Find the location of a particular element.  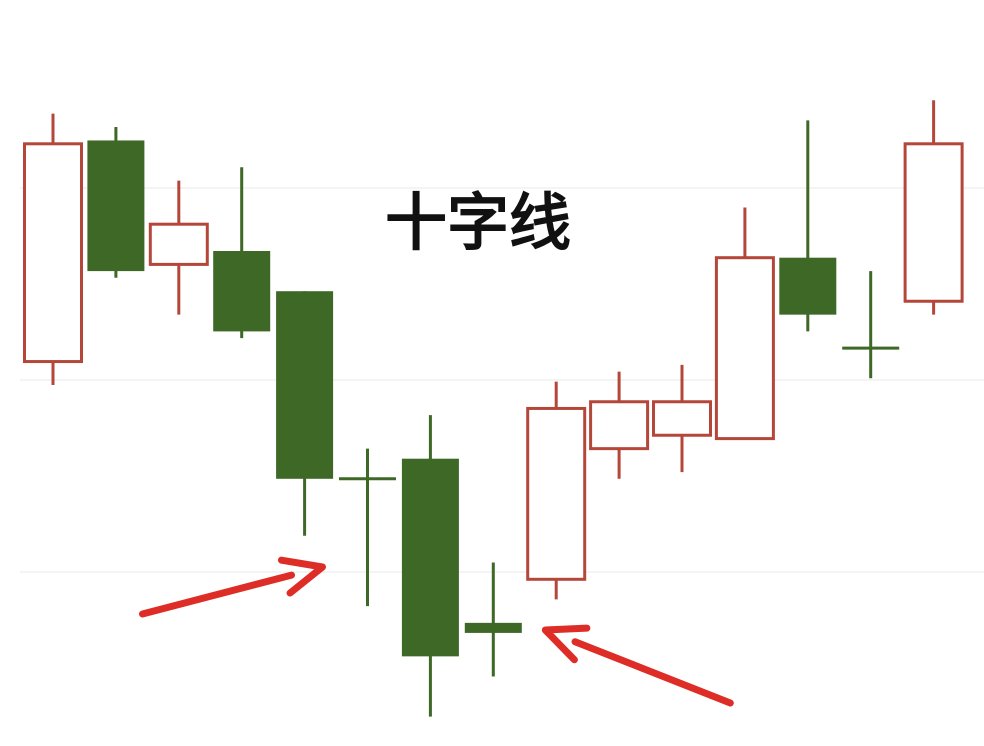

annotation-arrows is located at coordinates (436, 631).